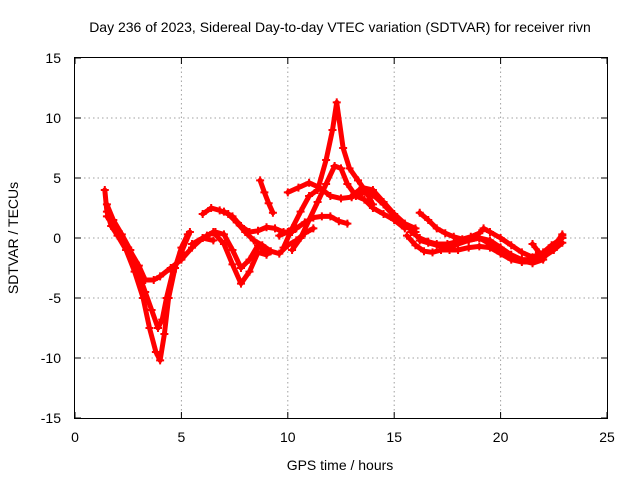 This screenshot has width=640, height=480. I want to click on y-tick-label: 15, so click(53, 58).